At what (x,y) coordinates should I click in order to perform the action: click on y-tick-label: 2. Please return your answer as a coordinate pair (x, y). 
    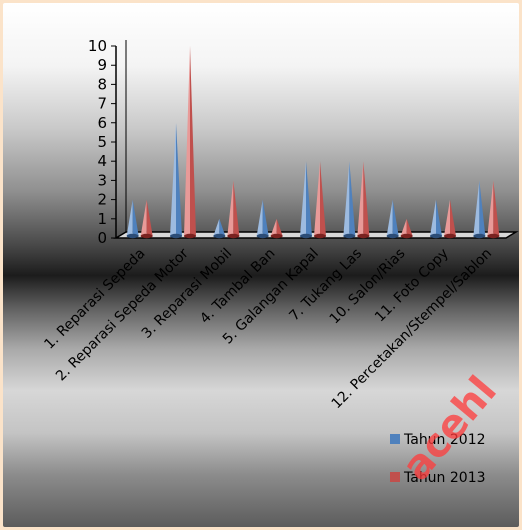
    Looking at the image, I should click on (102, 200).